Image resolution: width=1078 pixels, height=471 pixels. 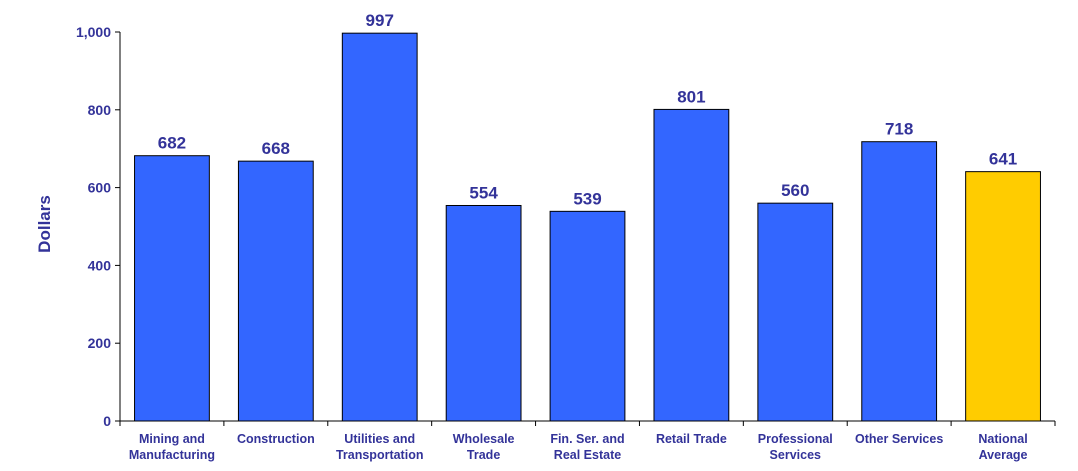 I want to click on x-tick-label-line: Fin. Ser. and, so click(x=587, y=439).